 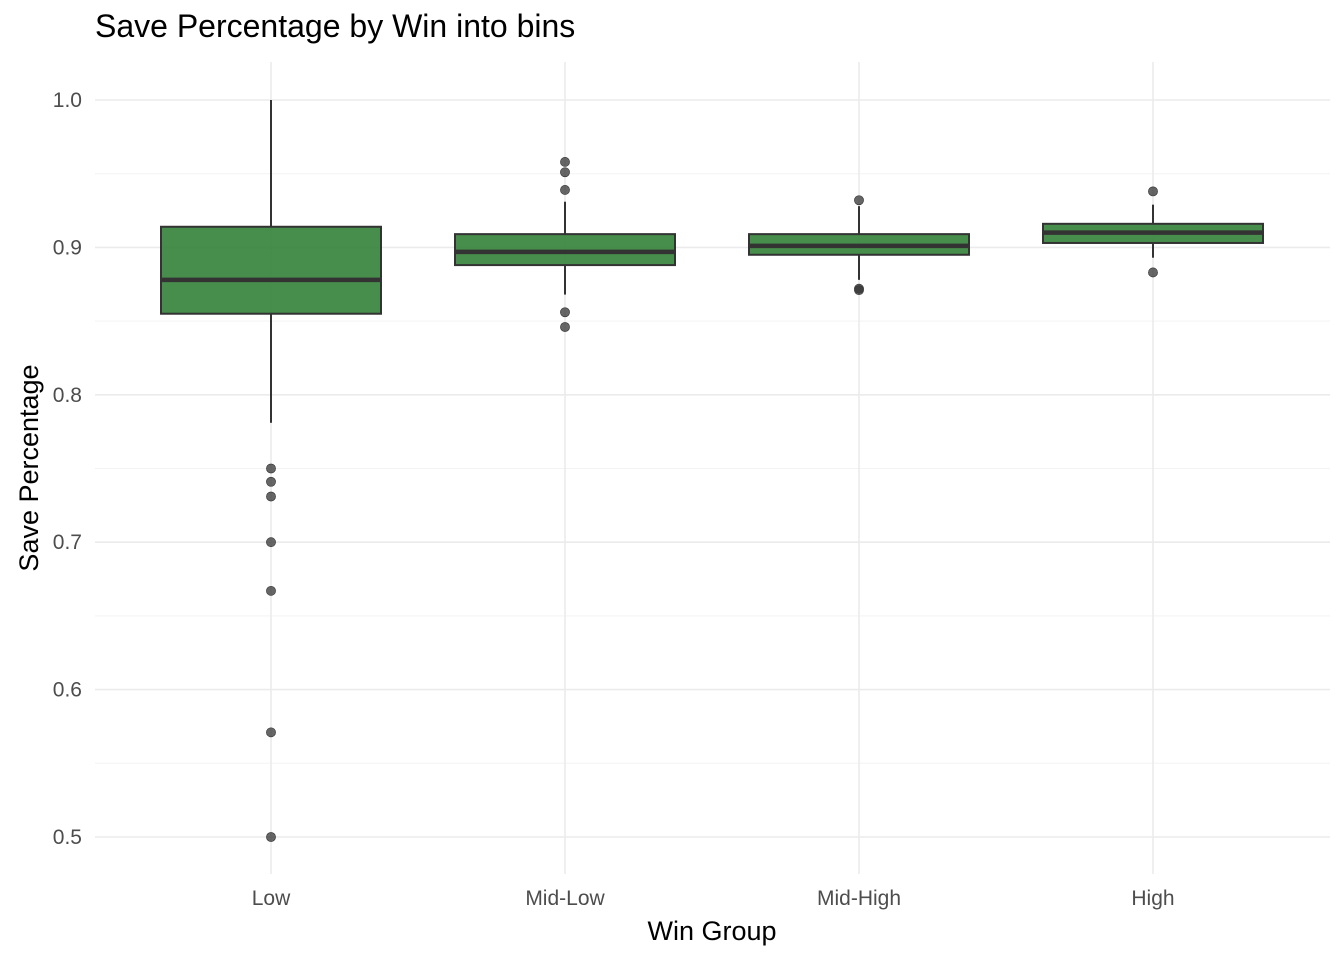 I want to click on y-tick-label: 0.9, so click(x=67, y=247).